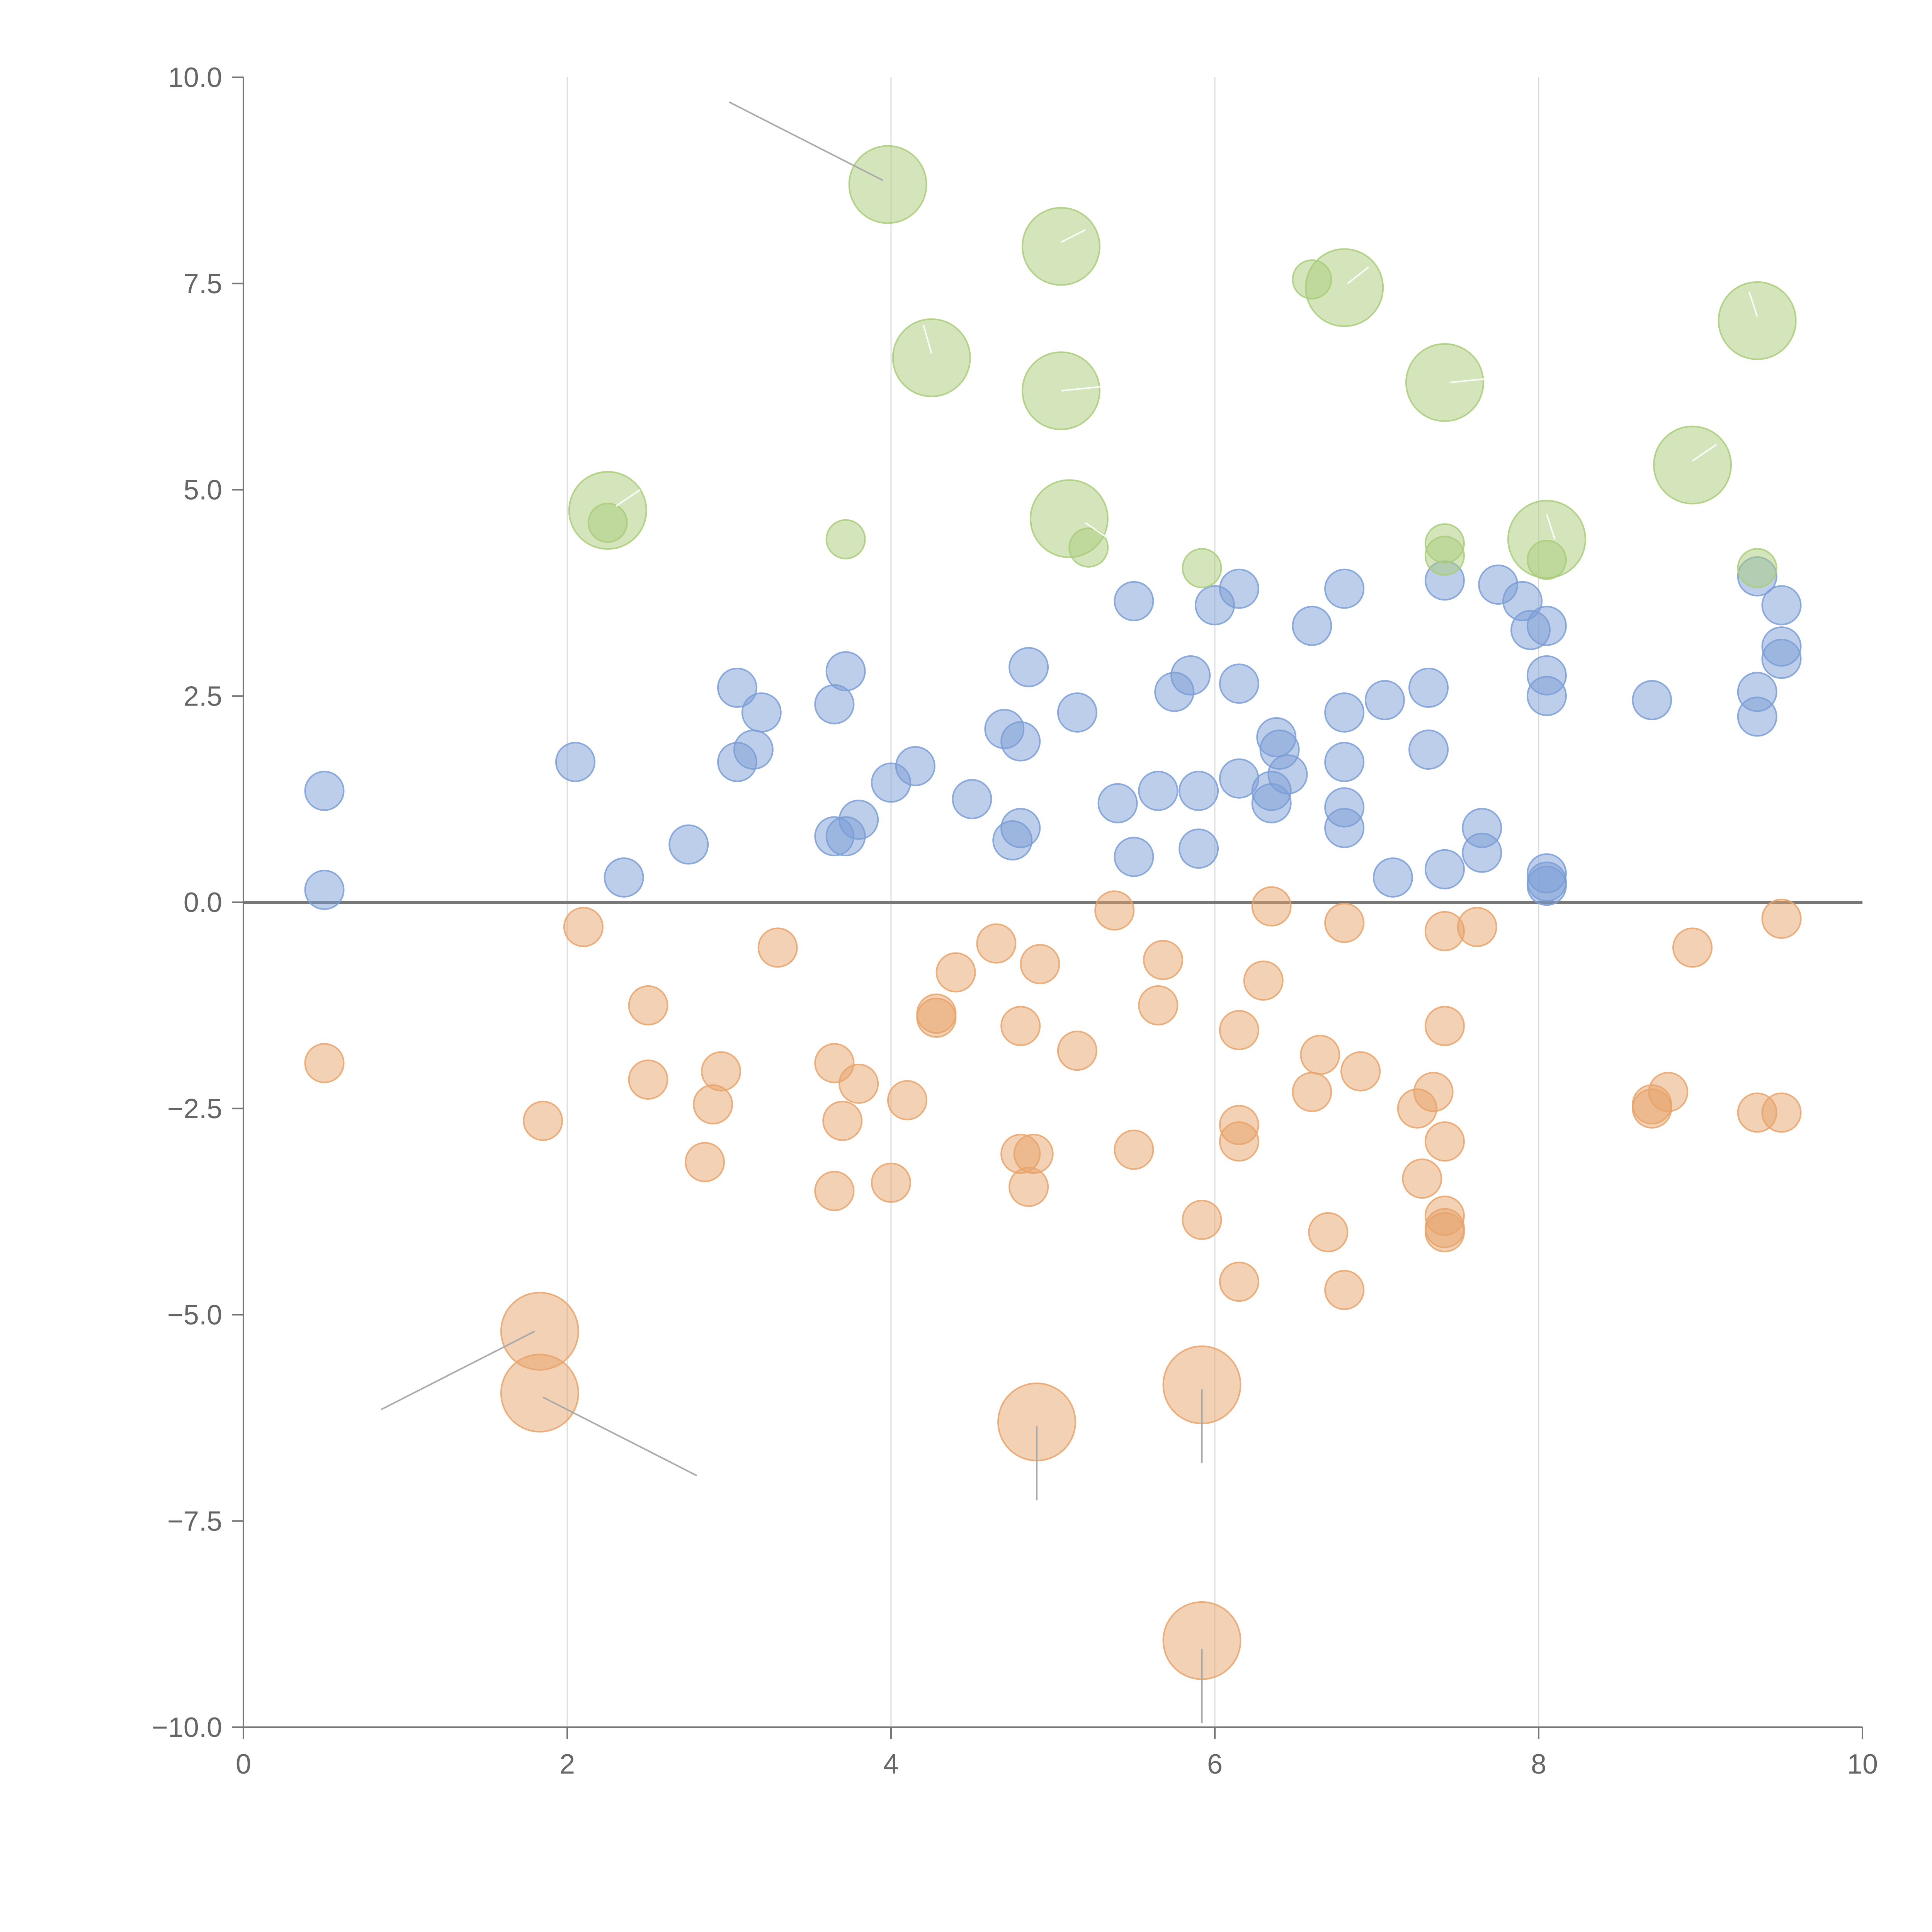 The image size is (1932, 1932). Describe the element at coordinates (1863, 1765) in the screenshot. I see `x-tick-label: 10` at that location.